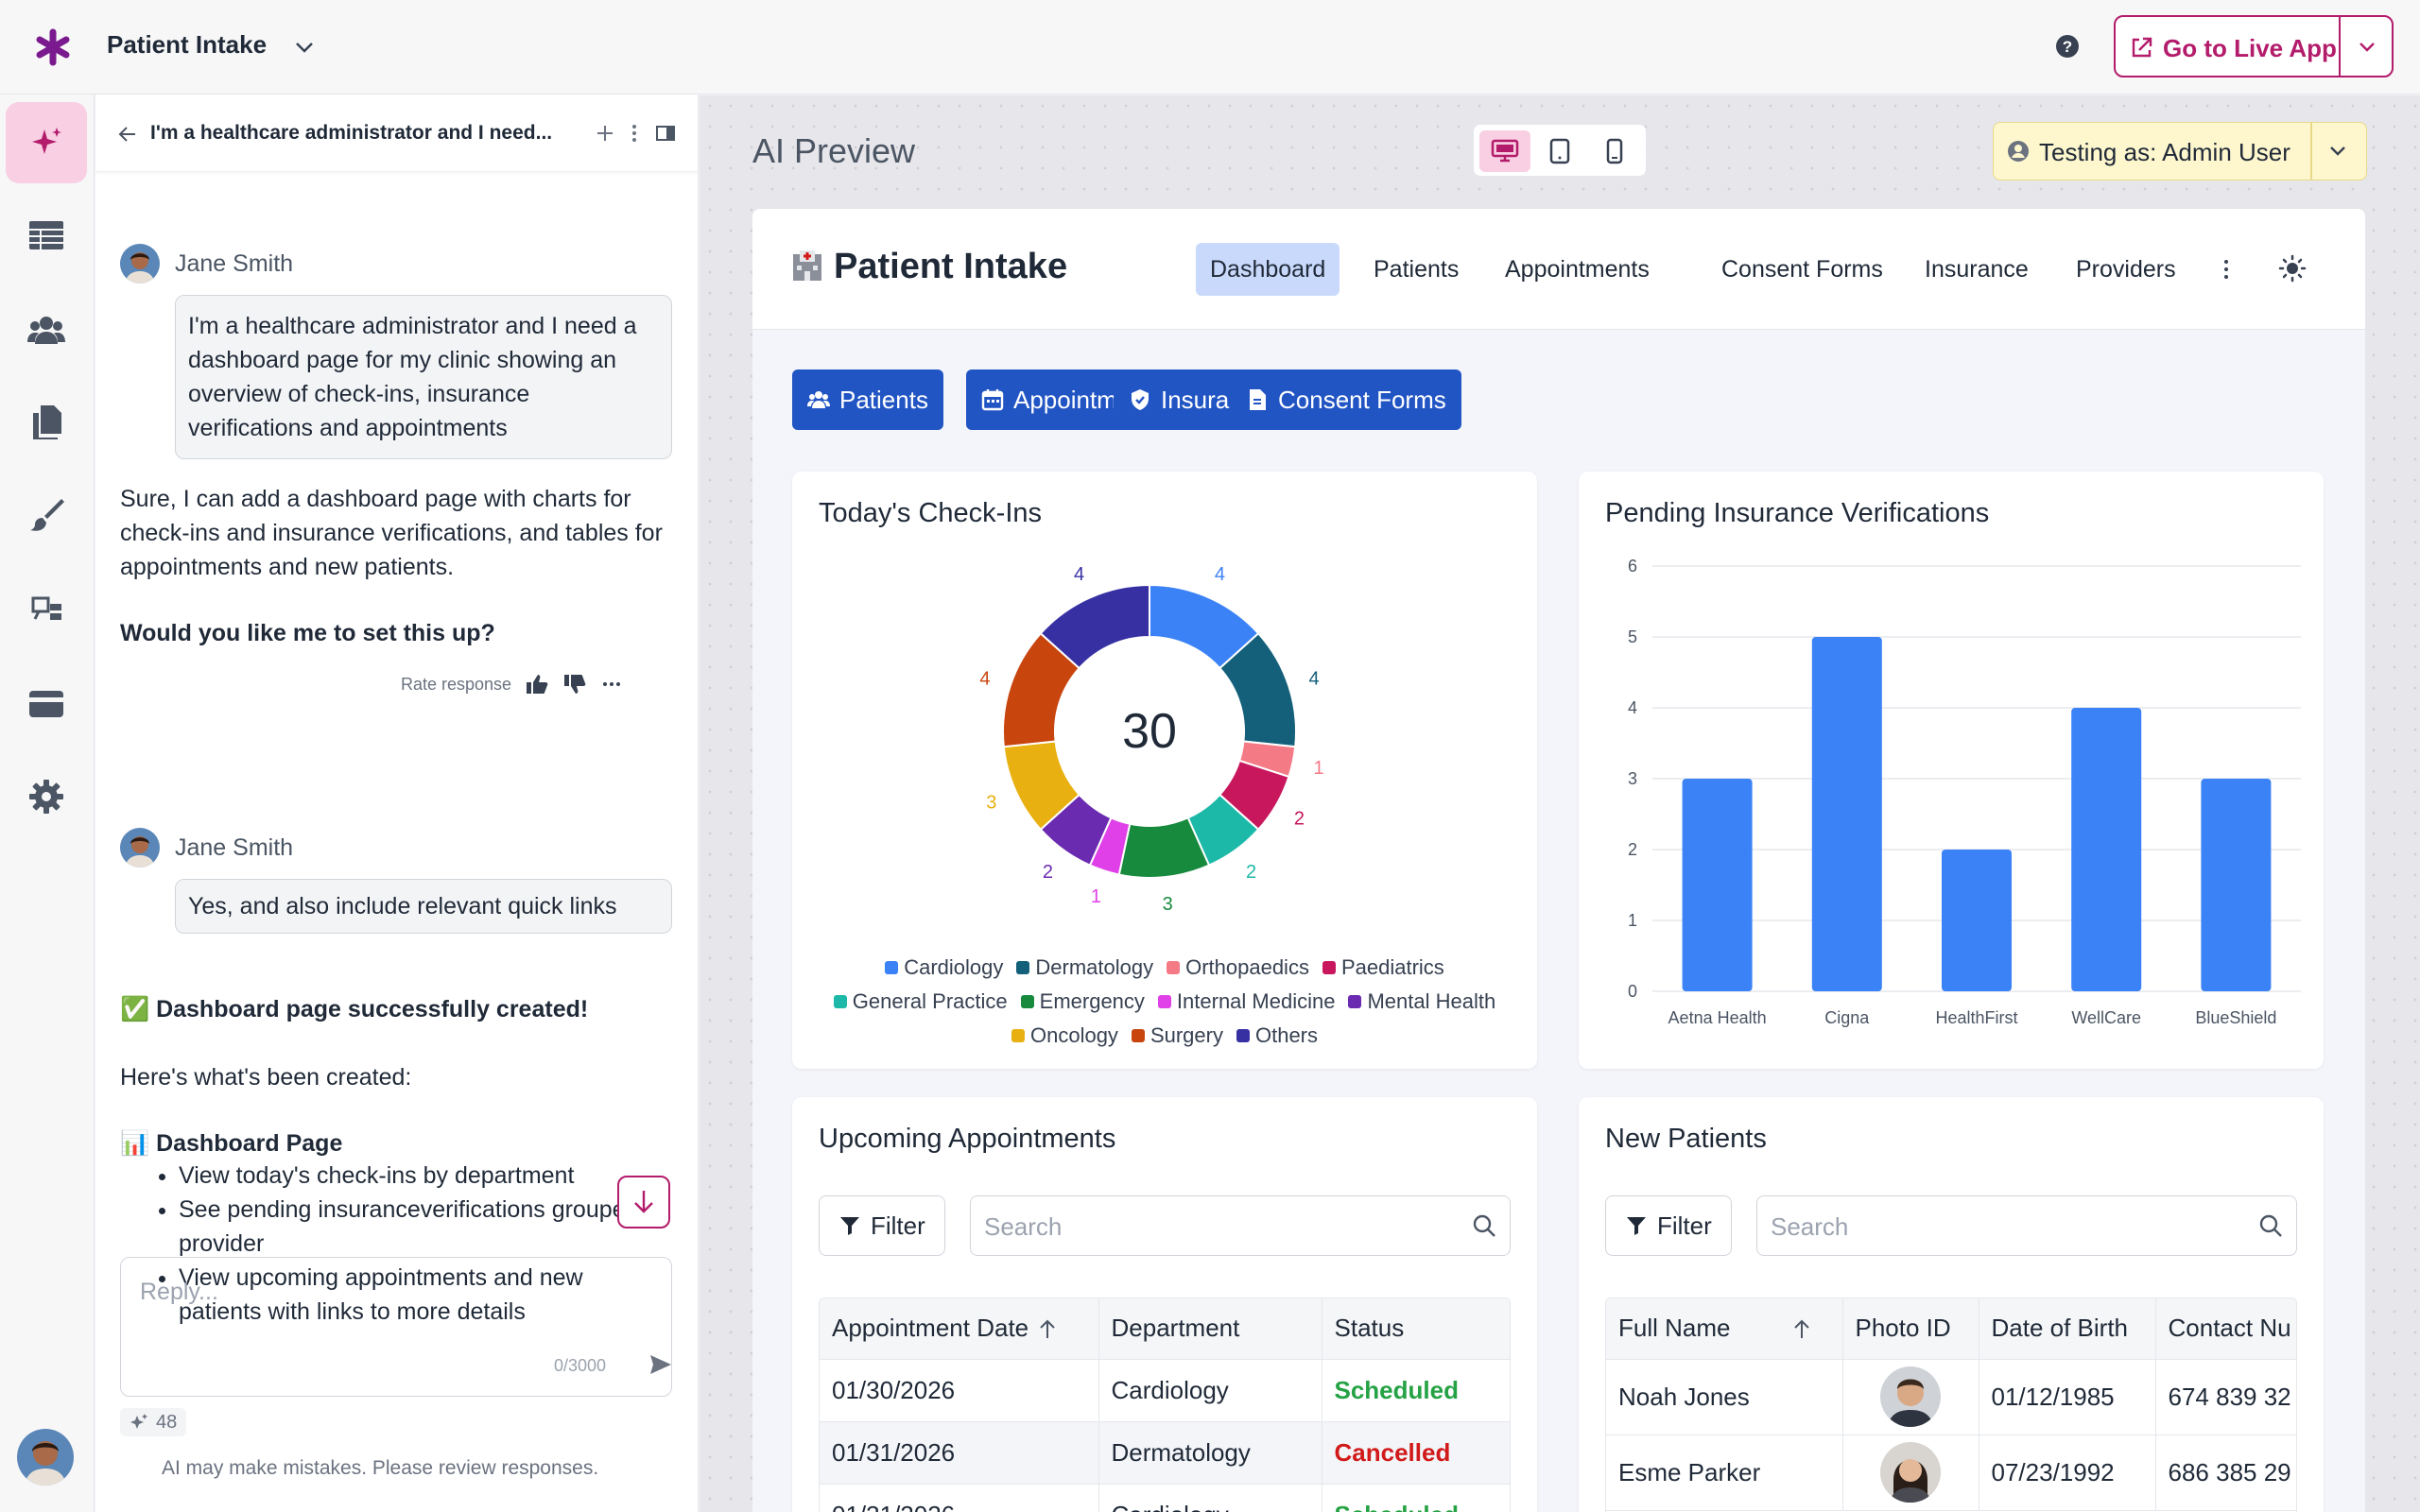 Image resolution: width=2420 pixels, height=1512 pixels. What do you see at coordinates (46, 609) in the screenshot?
I see `components-icon` at bounding box center [46, 609].